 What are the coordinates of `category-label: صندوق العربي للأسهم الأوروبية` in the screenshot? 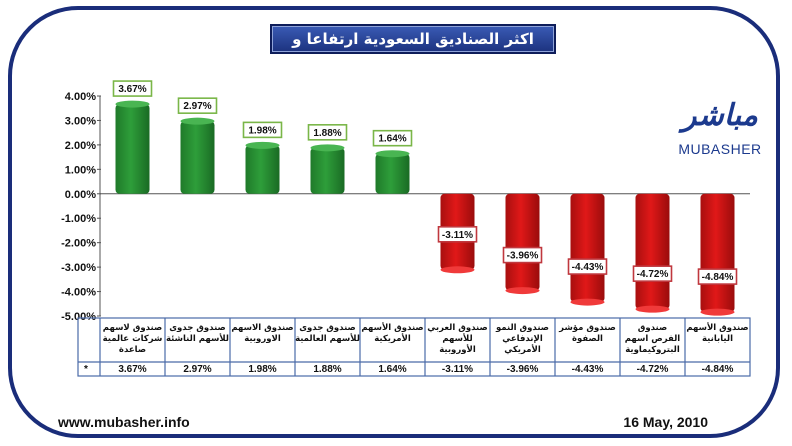 It's located at (457, 339).